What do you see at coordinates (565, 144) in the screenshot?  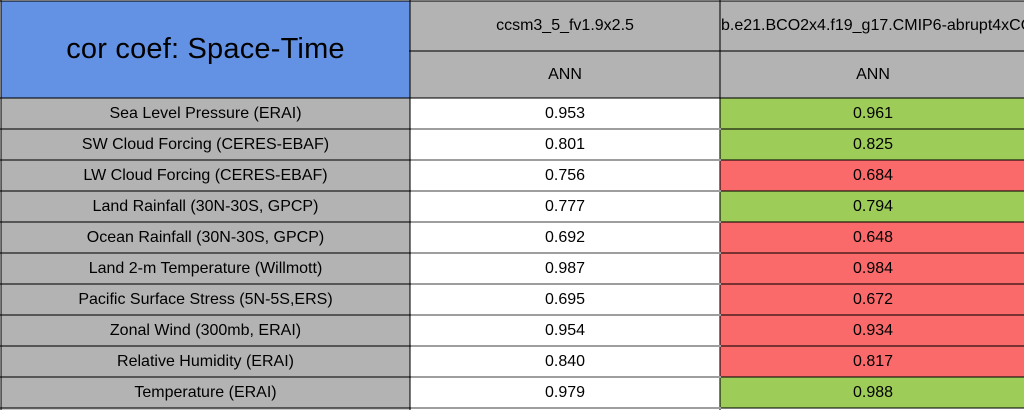 I see `control-value: 0.801` at bounding box center [565, 144].